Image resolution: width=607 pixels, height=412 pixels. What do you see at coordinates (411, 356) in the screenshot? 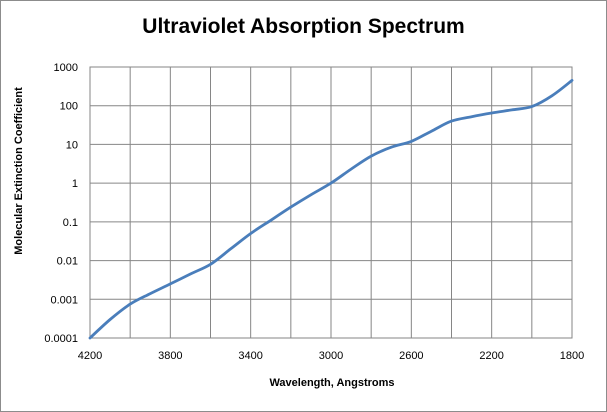
I see `x-tick-label: 2600` at bounding box center [411, 356].